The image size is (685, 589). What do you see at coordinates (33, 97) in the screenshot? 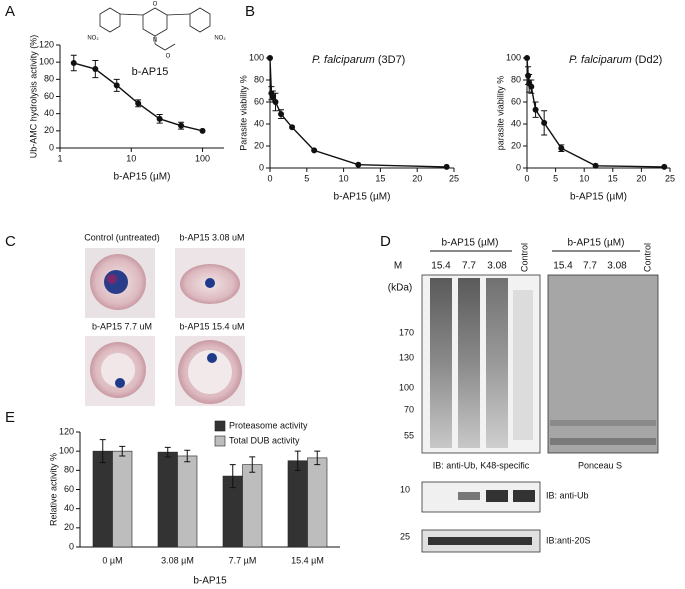
I see `y-axis-label: Ub-AMC hydrolysis activity (%)` at bounding box center [33, 97].